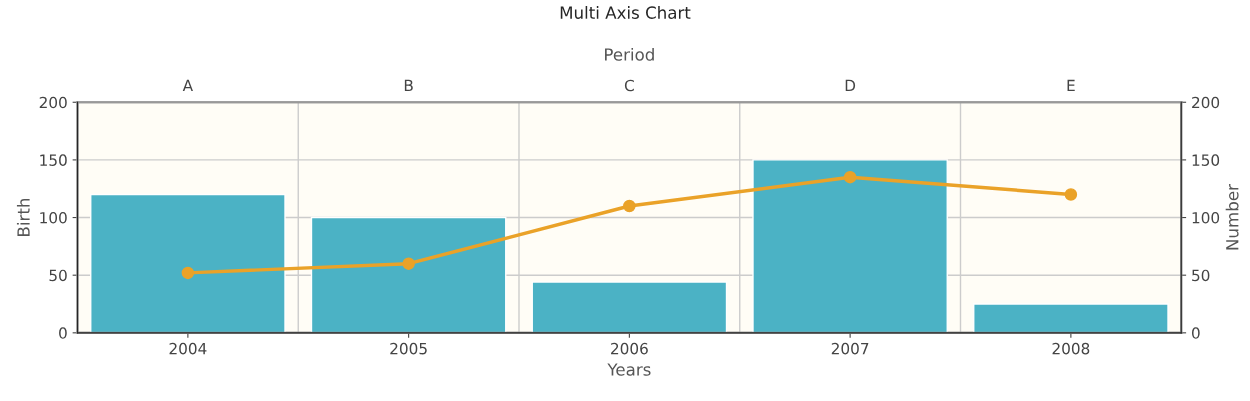 The height and width of the screenshot is (401, 1250). I want to click on y2-tick-label: 200, so click(1206, 102).